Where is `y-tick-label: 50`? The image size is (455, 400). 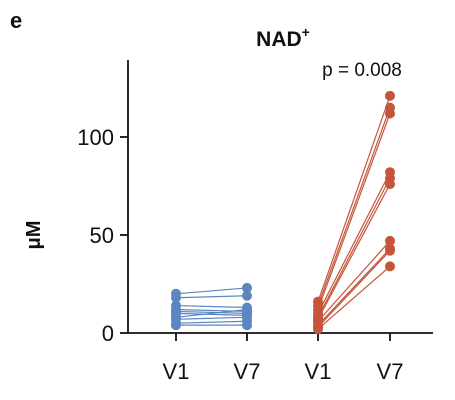 y-tick-label: 50 is located at coordinates (102, 235).